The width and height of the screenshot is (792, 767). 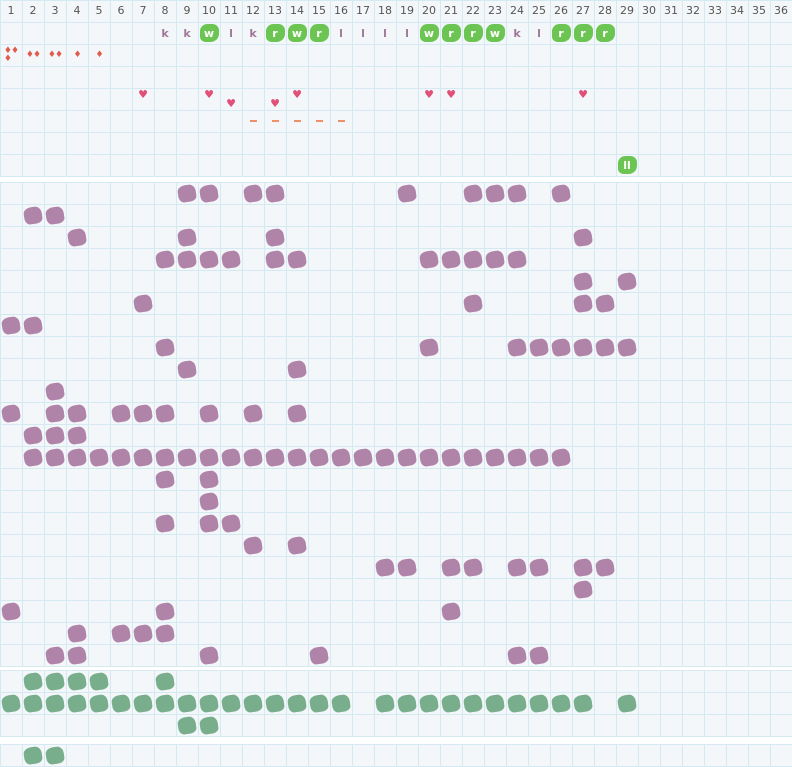 What do you see at coordinates (99, 55) in the screenshot?
I see `drop-cell: ♦` at bounding box center [99, 55].